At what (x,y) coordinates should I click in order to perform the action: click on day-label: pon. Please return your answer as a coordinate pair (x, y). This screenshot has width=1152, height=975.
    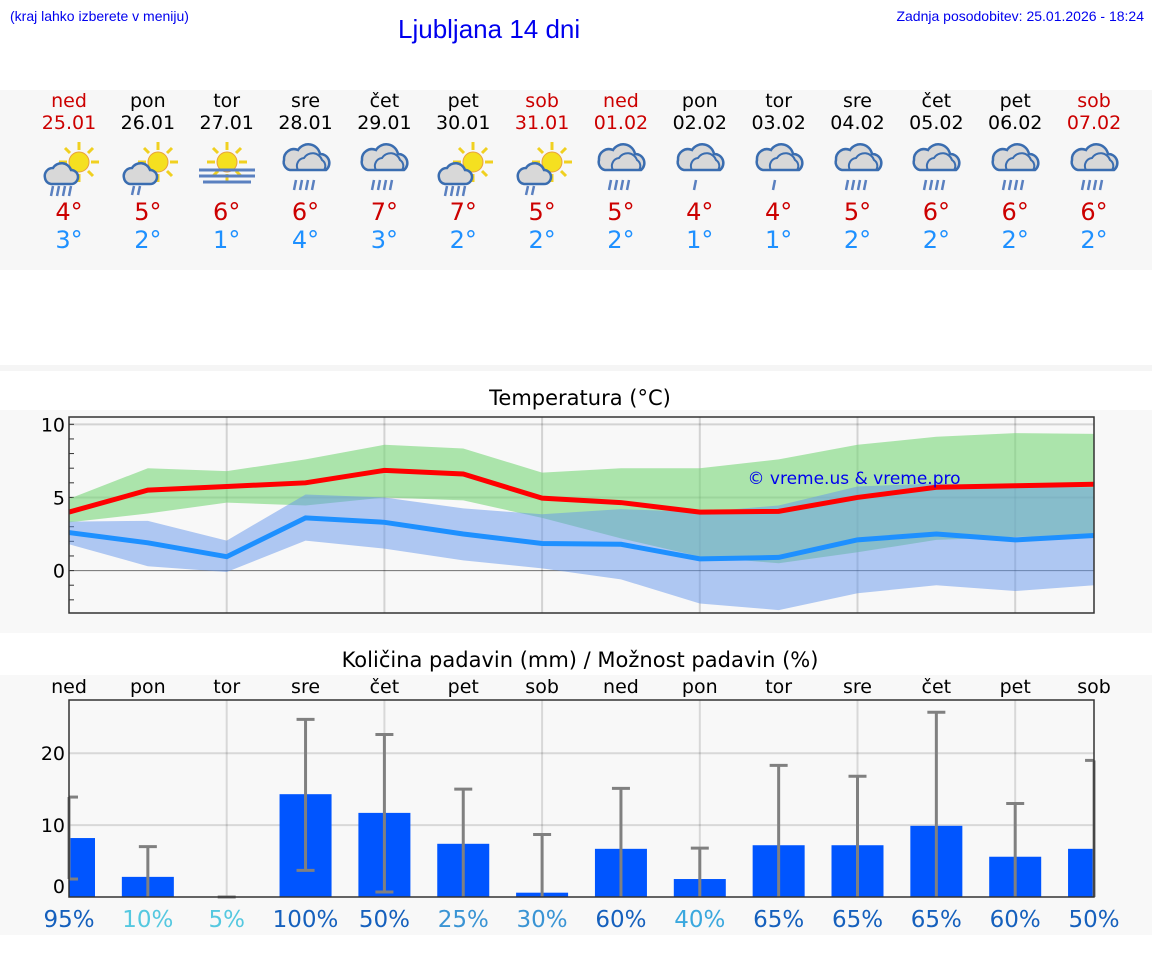
    Looking at the image, I should click on (148, 687).